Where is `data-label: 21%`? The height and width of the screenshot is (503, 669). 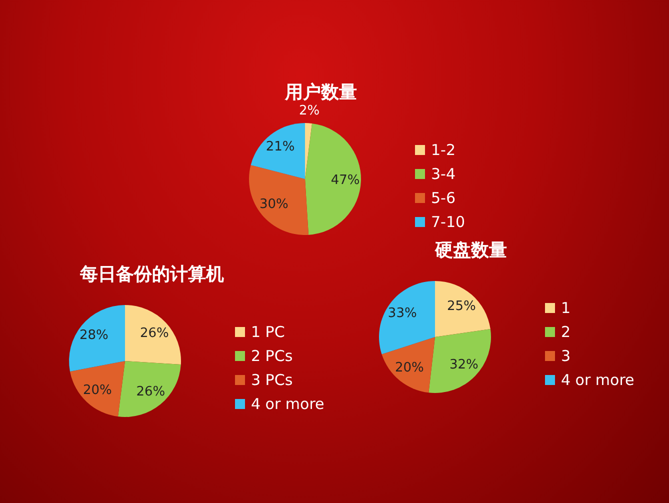
data-label: 21% is located at coordinates (280, 147).